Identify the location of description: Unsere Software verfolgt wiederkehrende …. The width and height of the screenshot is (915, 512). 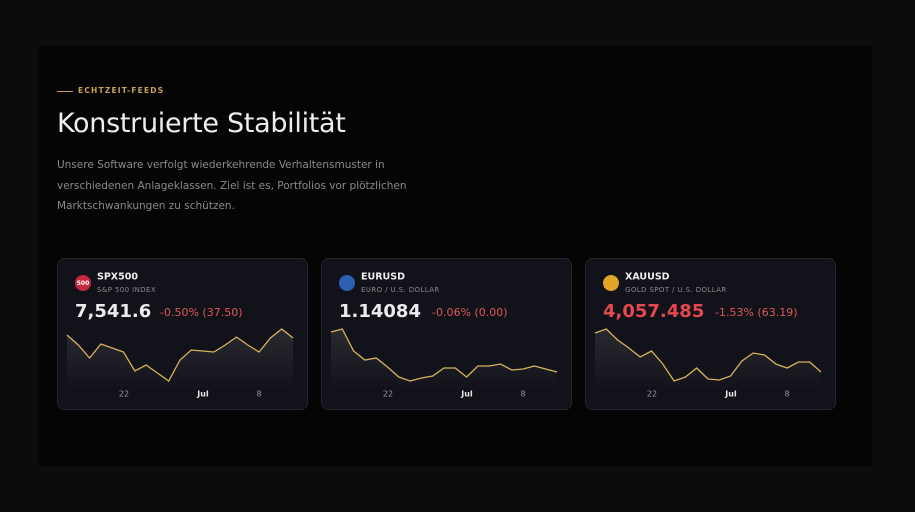
(232, 186).